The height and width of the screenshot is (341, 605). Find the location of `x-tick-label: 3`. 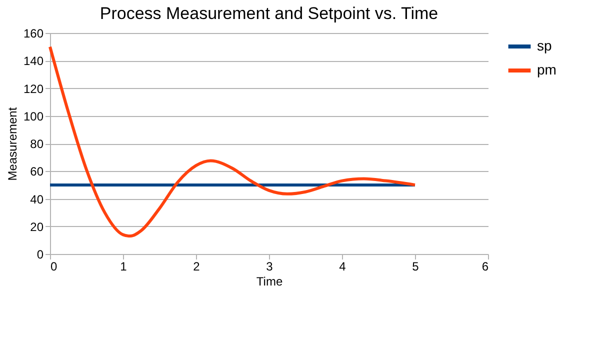

x-tick-label: 3 is located at coordinates (270, 267).